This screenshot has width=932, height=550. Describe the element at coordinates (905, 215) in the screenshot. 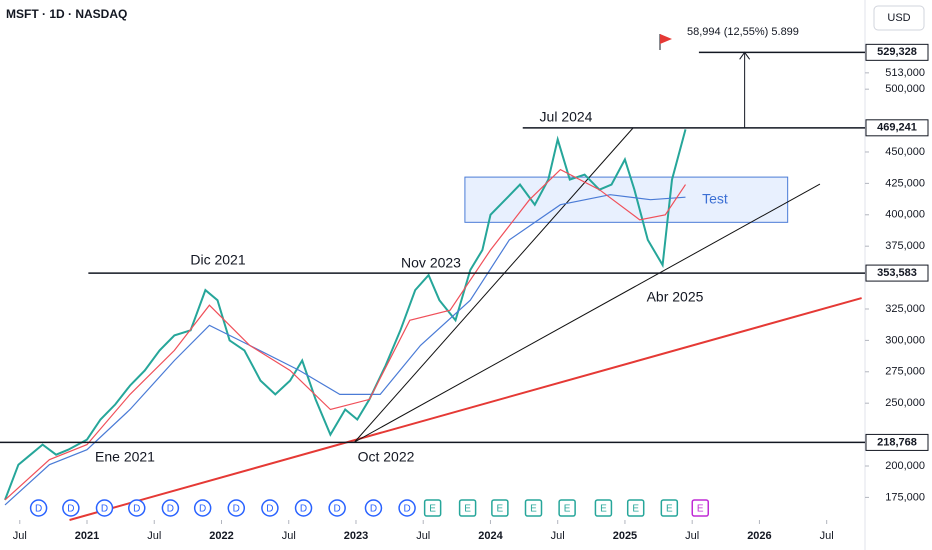

I see `y-tick-label: 400,000` at that location.